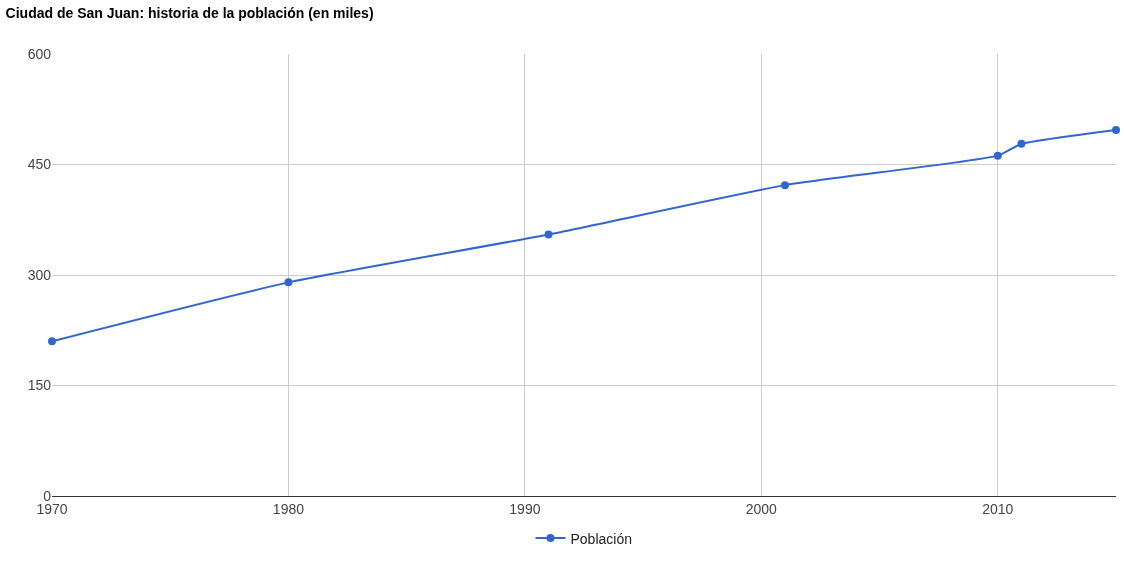 The height and width of the screenshot is (562, 1124). Describe the element at coordinates (525, 508) in the screenshot. I see `x-tick-label: 1990` at that location.